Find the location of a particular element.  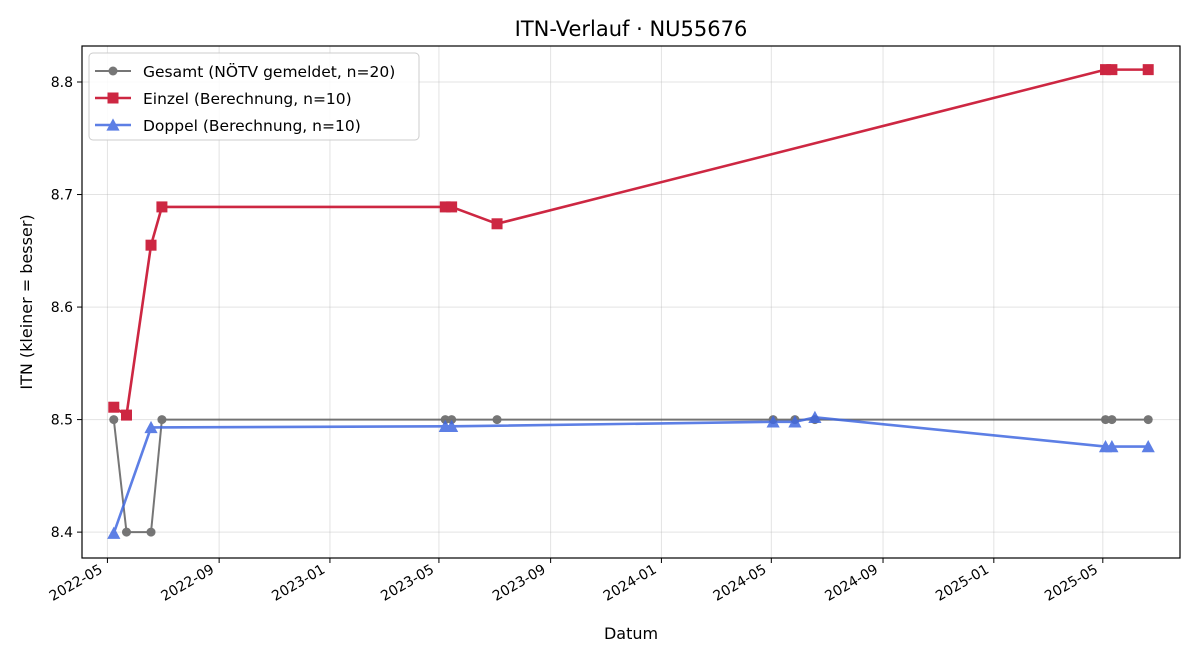

legend-label: Doppel (Berechnung, n=10) is located at coordinates (252, 126).